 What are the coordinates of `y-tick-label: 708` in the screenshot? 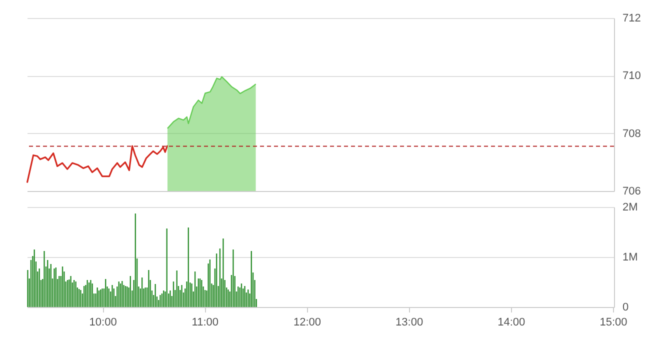 It's located at (631, 134).